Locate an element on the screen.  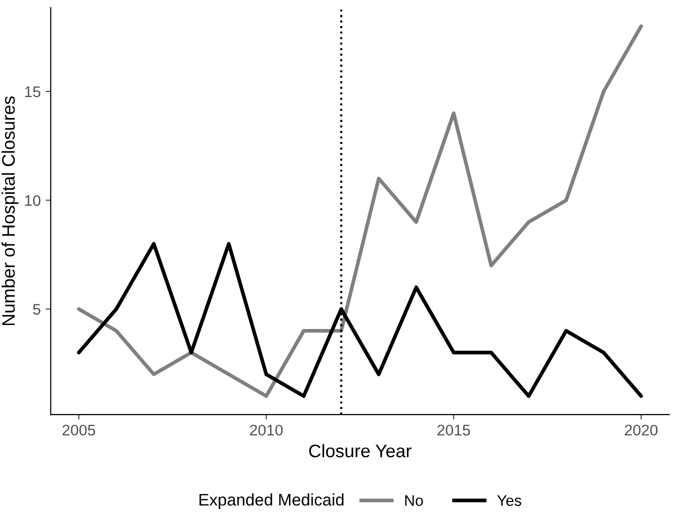
y-tick-label: 5 is located at coordinates (36, 309).